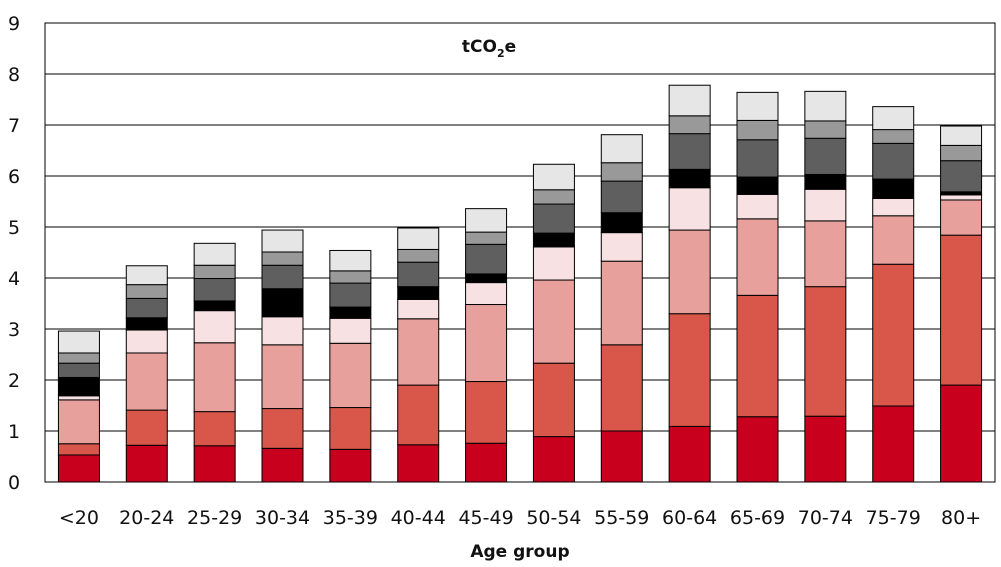 Image resolution: width=1001 pixels, height=567 pixels. What do you see at coordinates (893, 518) in the screenshot?
I see `x-tick-label: 75-79` at bounding box center [893, 518].